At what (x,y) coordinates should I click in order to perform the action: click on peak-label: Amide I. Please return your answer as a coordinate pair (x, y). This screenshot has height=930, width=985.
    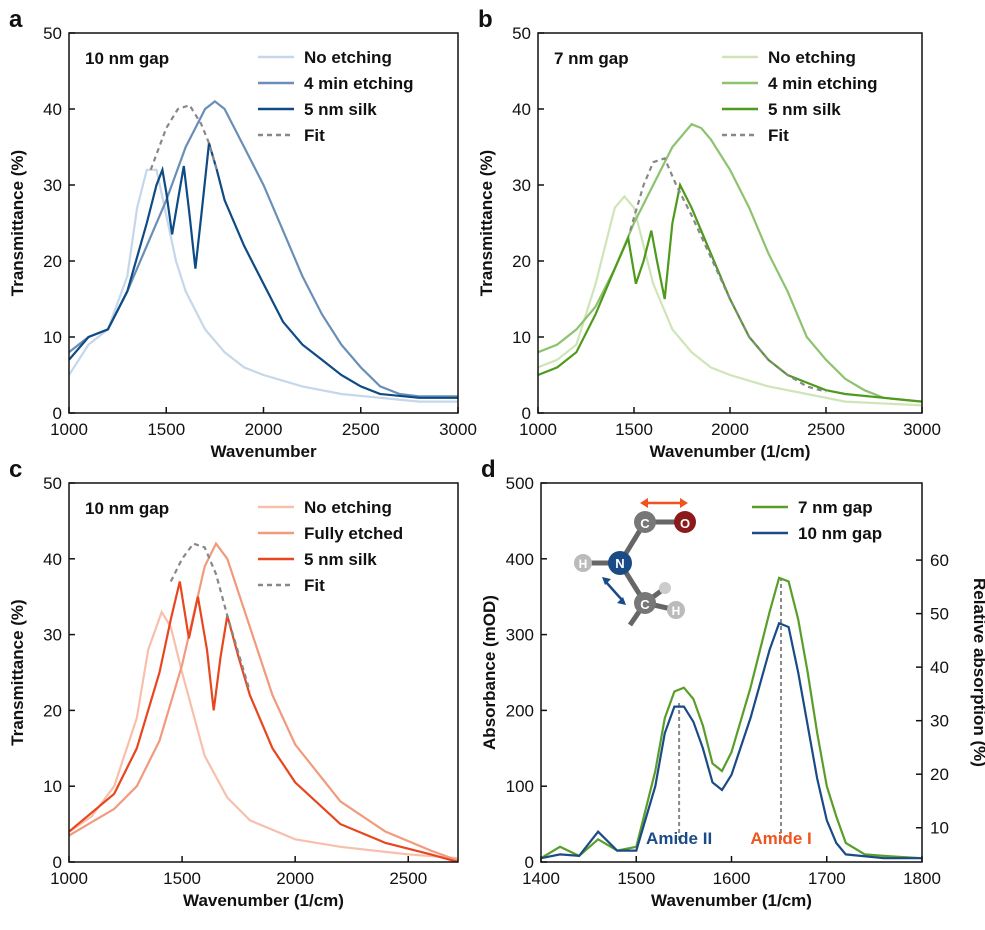
    Looking at the image, I should click on (780, 838).